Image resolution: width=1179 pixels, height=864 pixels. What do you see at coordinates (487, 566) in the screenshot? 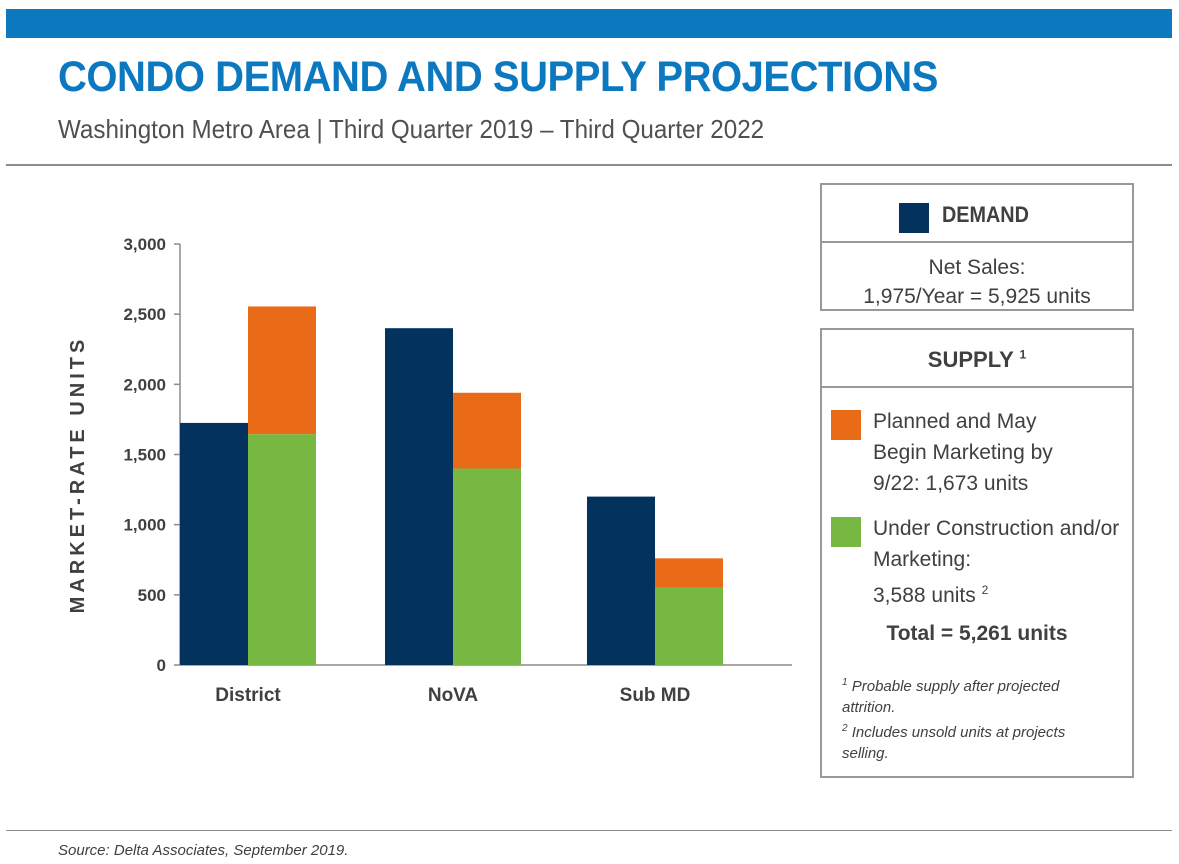
I see `bar-under-construction-nova` at bounding box center [487, 566].